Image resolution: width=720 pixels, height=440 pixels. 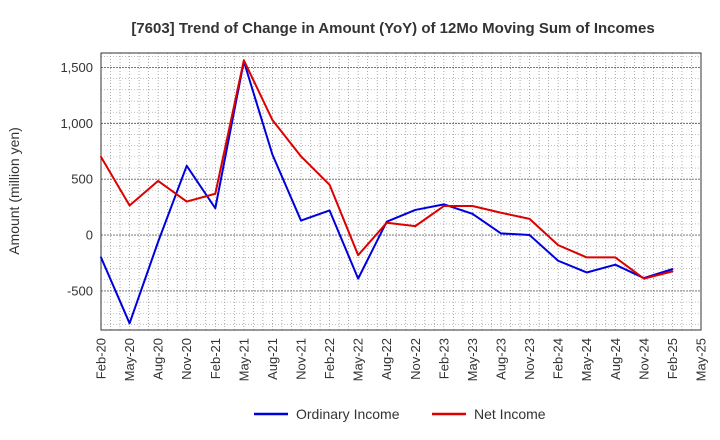 I want to click on x-tick-label: Aug-23, so click(x=501, y=359).